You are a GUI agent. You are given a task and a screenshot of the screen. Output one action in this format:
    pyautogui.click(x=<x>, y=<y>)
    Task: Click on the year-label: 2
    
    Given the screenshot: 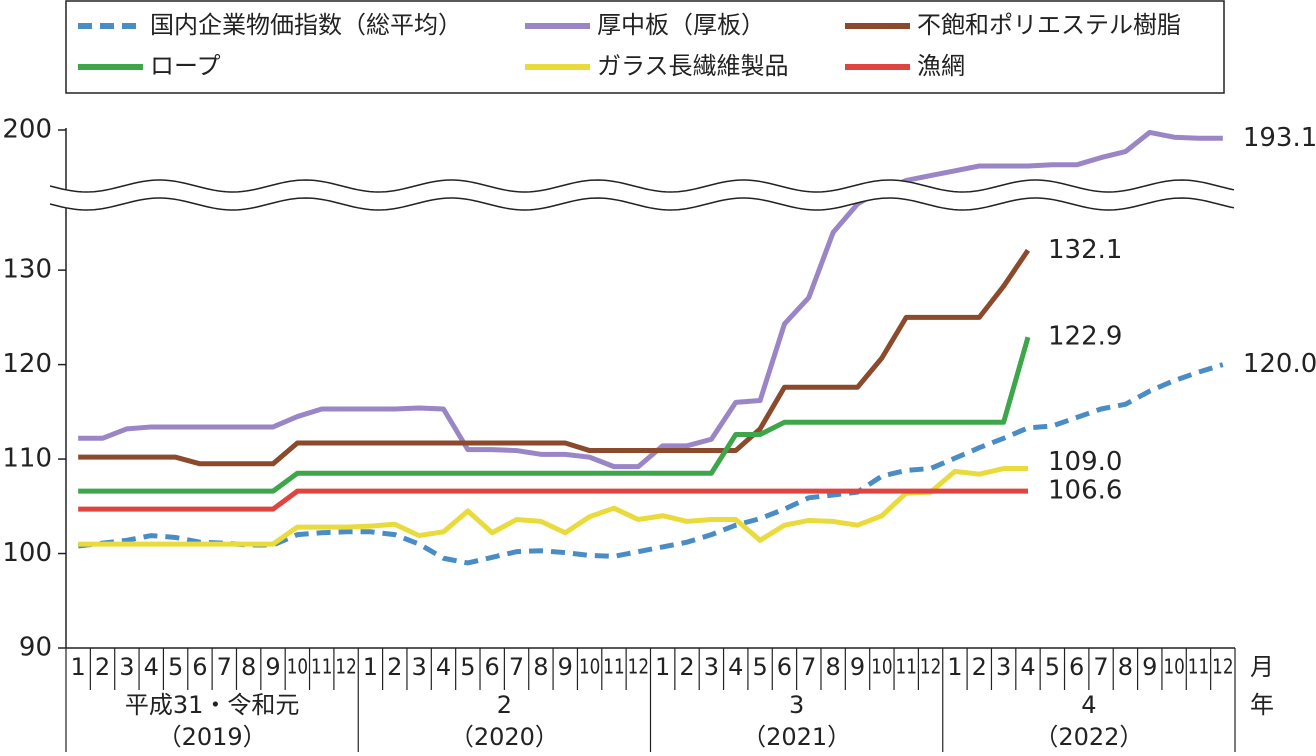 What is the action you would take?
    pyautogui.click(x=504, y=705)
    